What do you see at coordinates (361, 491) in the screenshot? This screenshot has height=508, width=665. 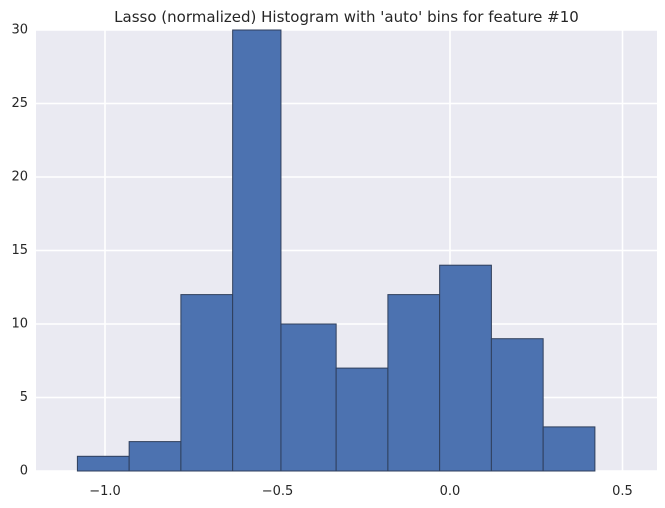 I see `x-axis-ticks: −1.0 −0.5 0.0 0.5` at bounding box center [361, 491].